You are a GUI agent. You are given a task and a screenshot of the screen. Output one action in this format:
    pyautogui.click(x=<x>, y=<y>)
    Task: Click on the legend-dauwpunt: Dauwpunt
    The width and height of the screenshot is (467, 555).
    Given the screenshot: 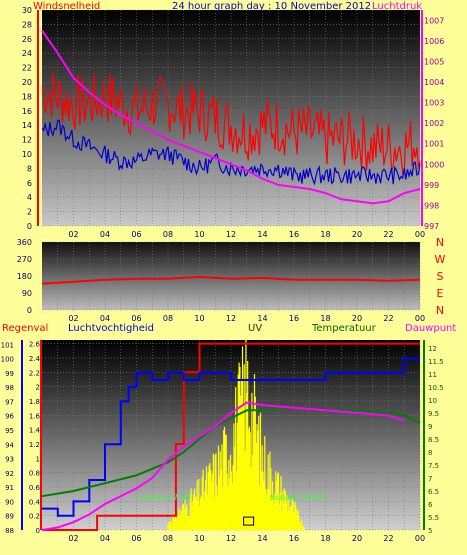 What is the action you would take?
    pyautogui.click(x=430, y=328)
    